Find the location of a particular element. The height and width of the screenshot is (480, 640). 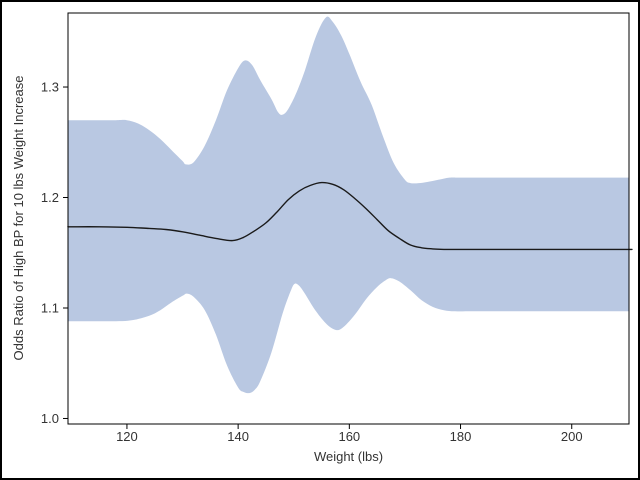

odds-ratio-line is located at coordinates (350, 216).